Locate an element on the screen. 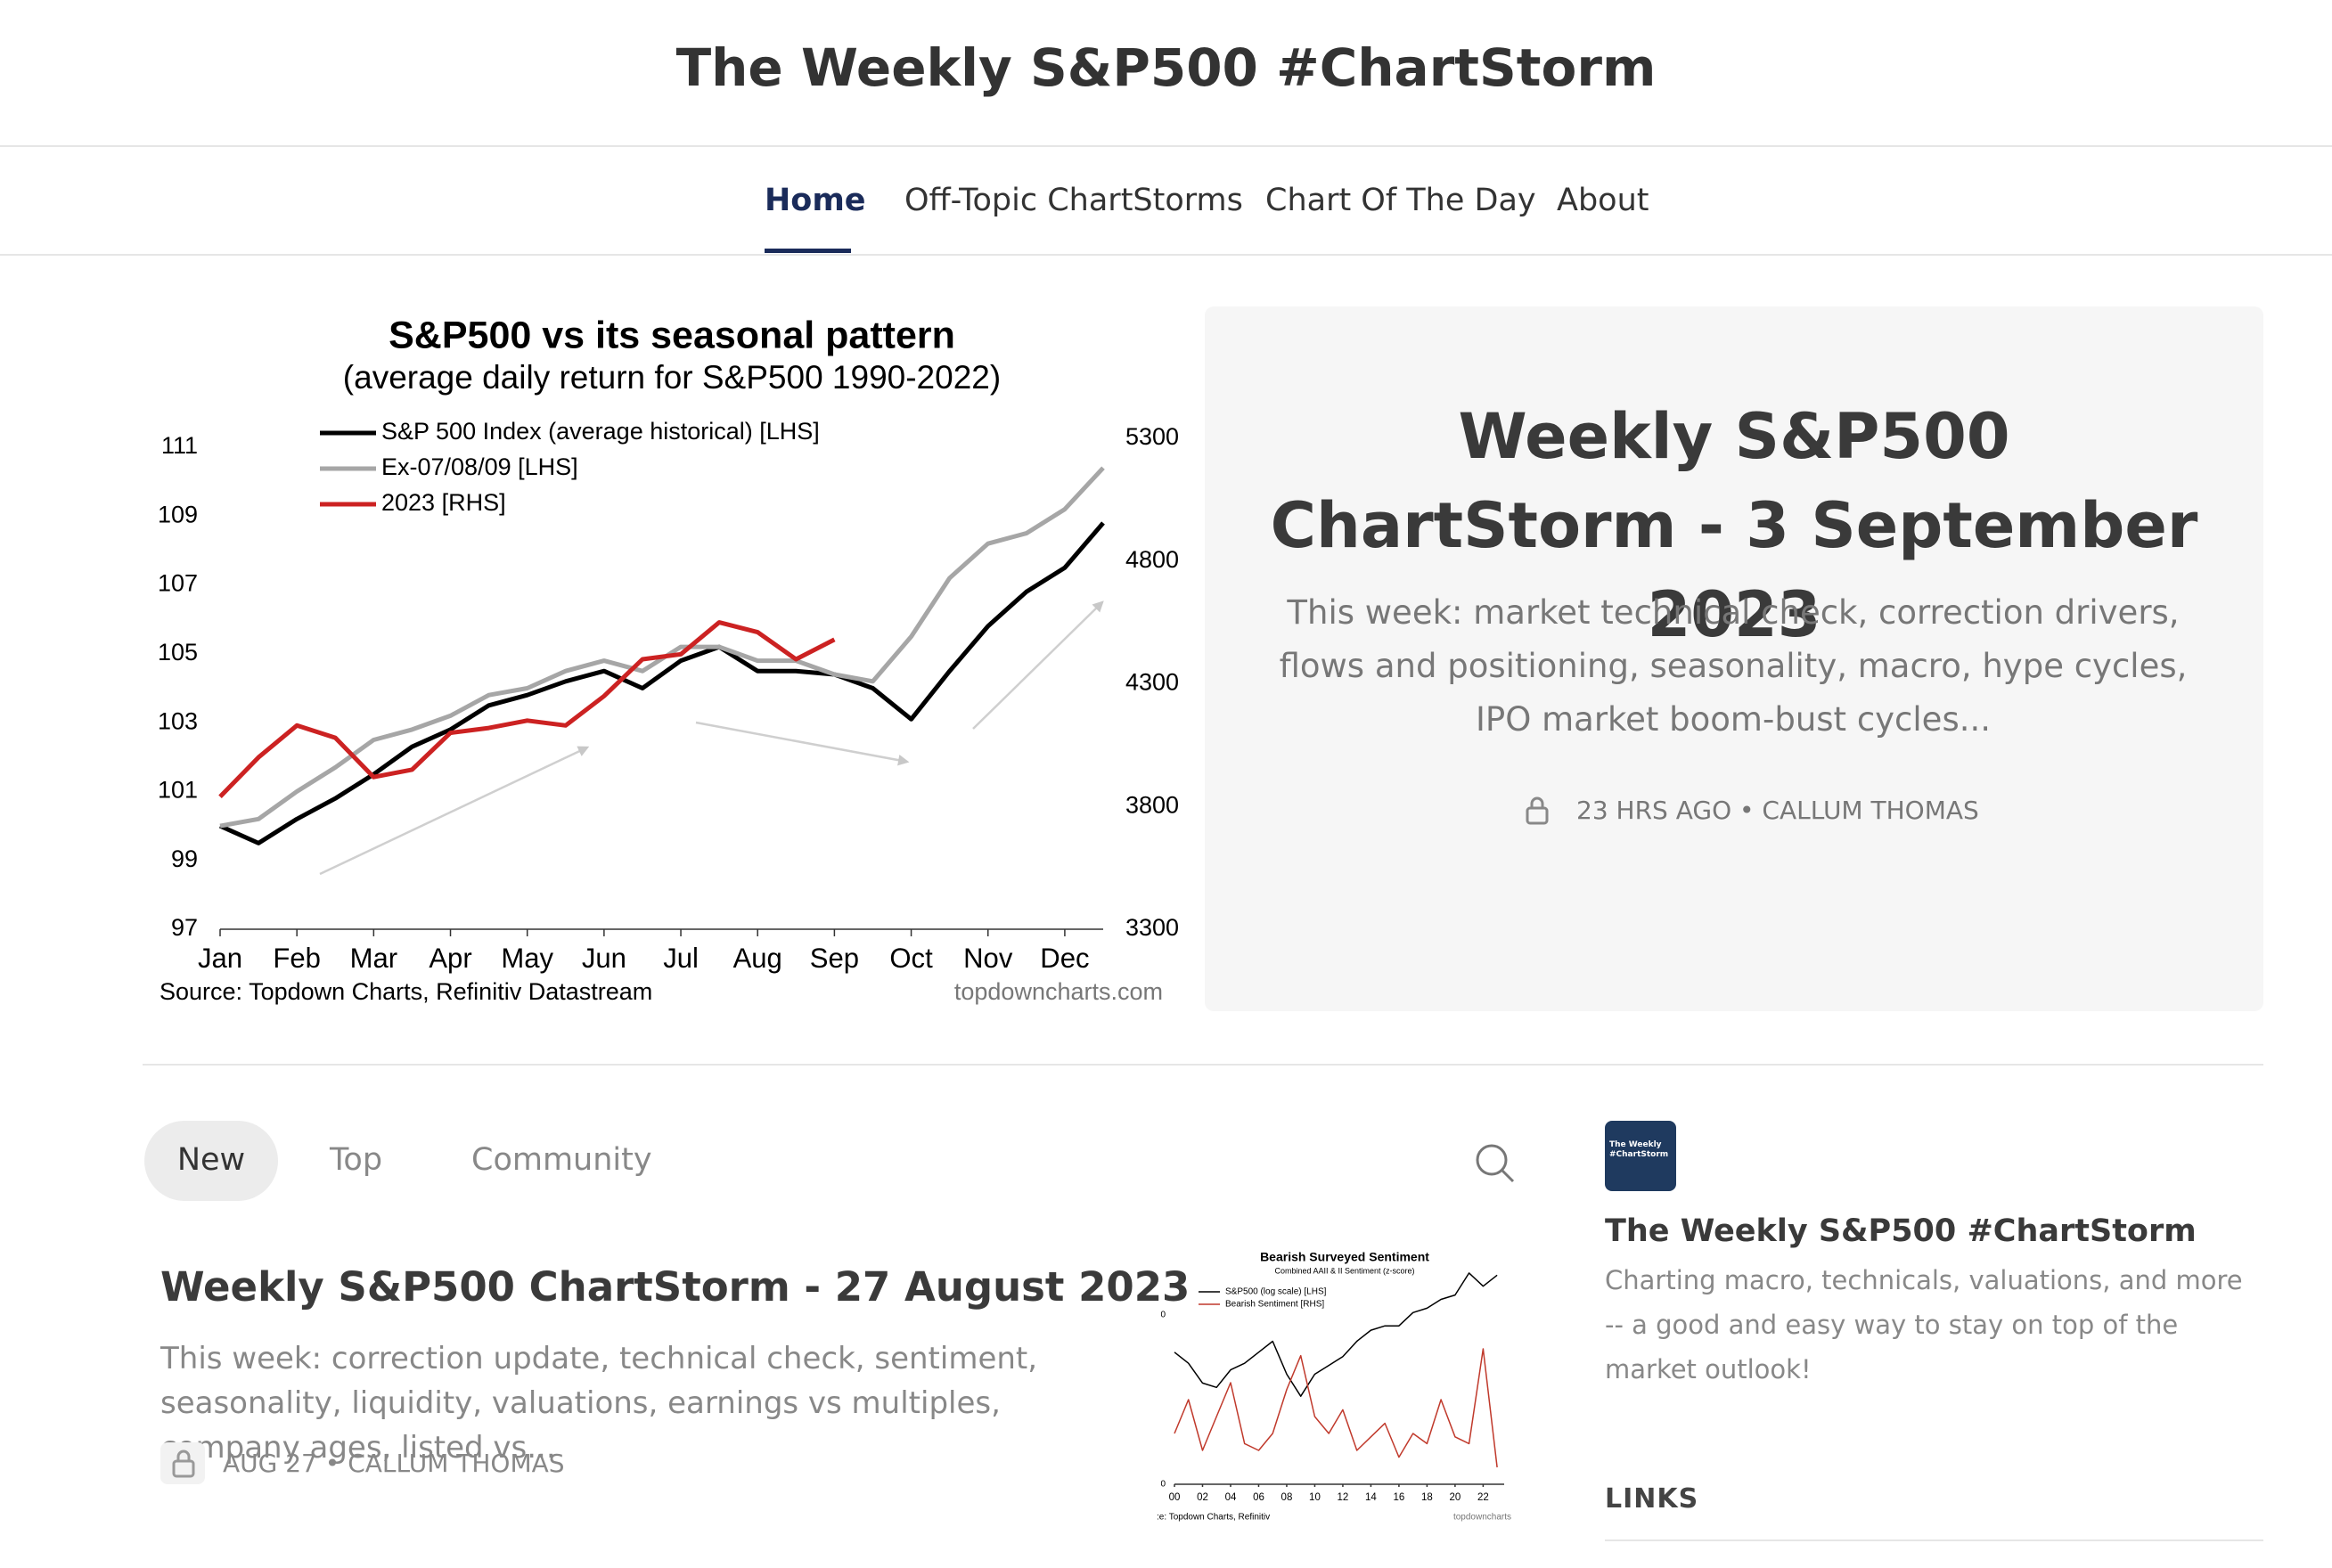 This screenshot has height=1568, width=2332. site-title: The Weekly S&P500 #ChartStorm is located at coordinates (1166, 67).